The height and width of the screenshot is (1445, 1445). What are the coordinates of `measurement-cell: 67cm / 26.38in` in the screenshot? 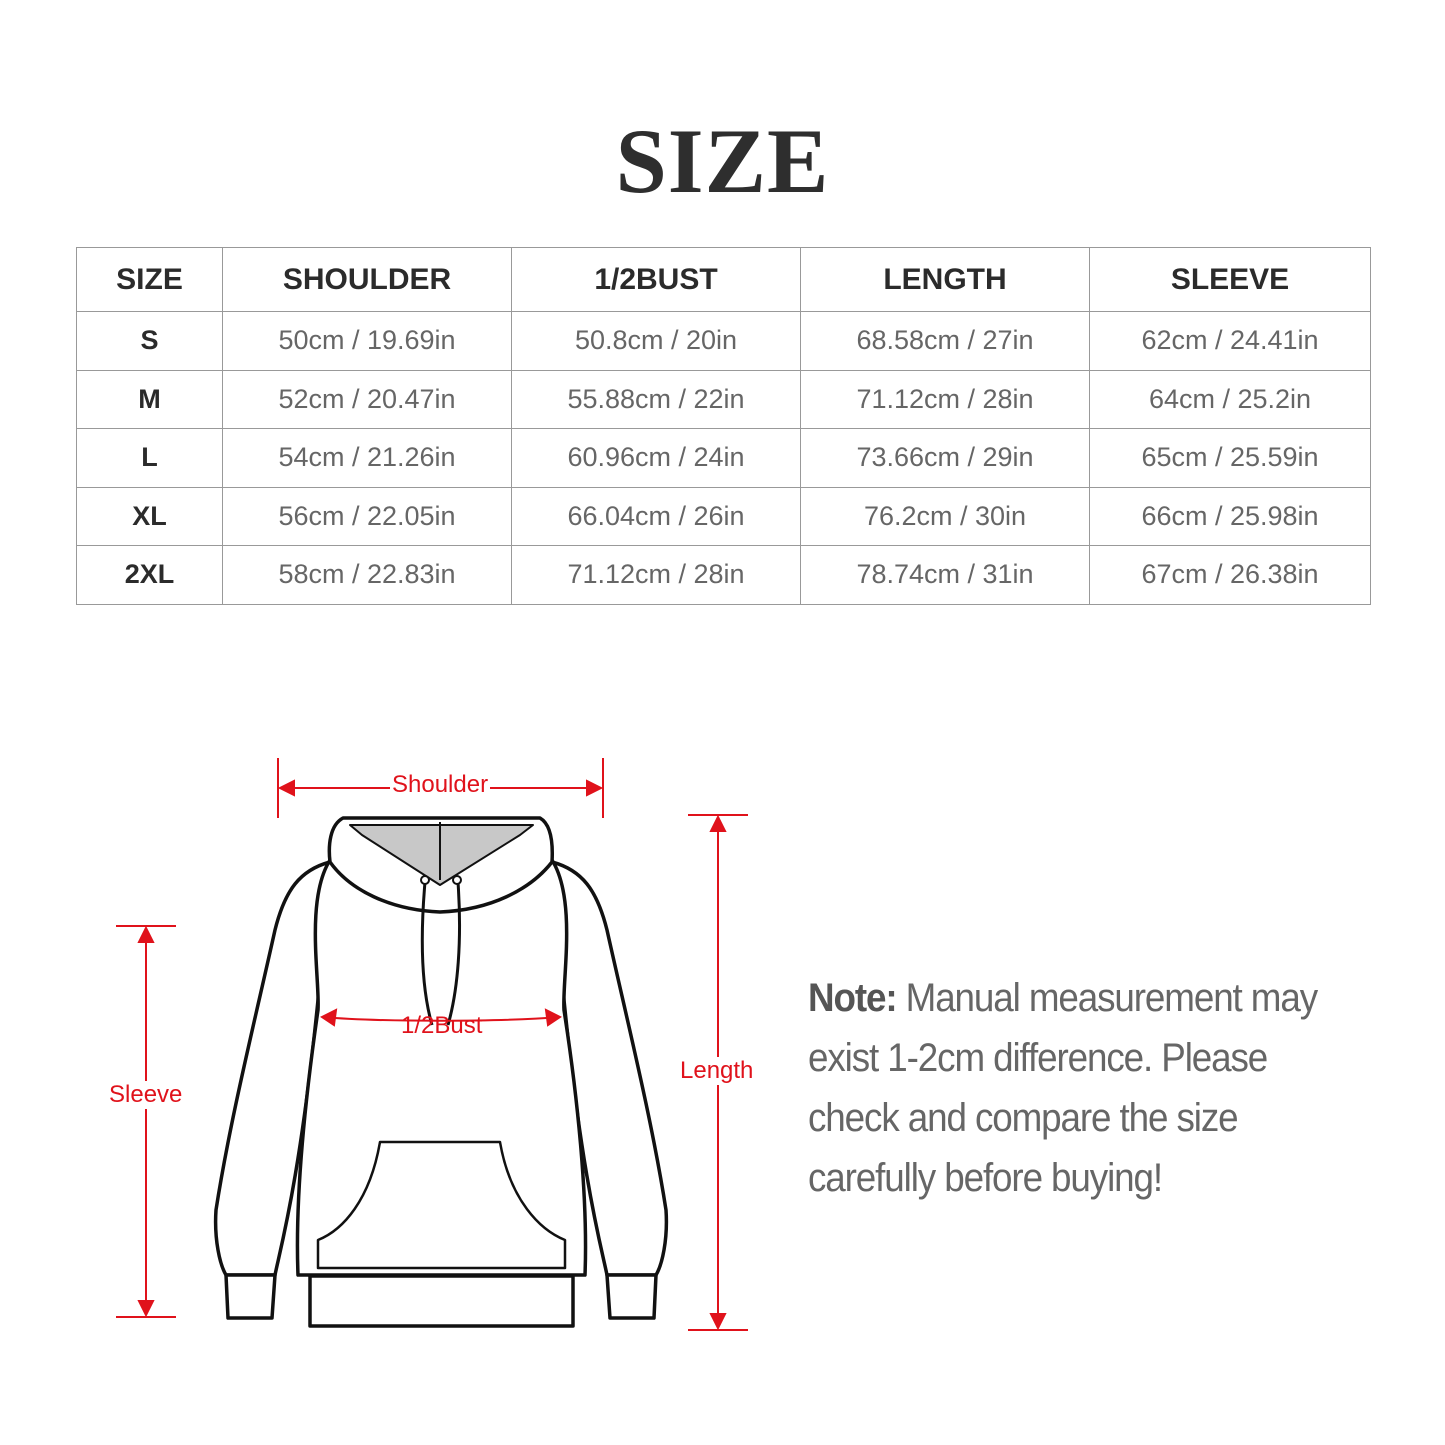 It's located at (1230, 575).